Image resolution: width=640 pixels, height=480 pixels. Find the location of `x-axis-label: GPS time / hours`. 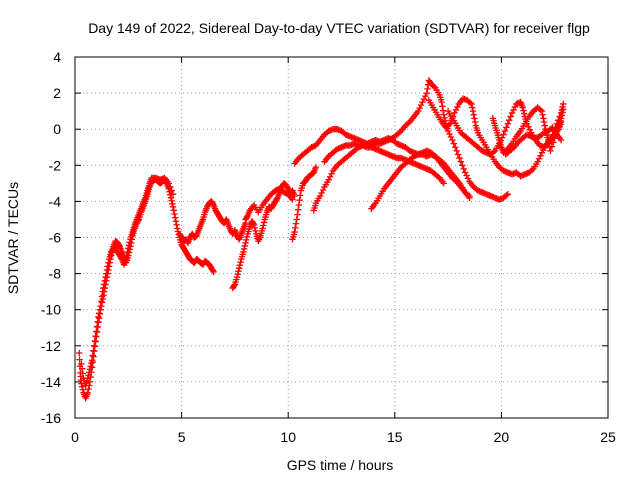

x-axis-label: GPS time / hours is located at coordinates (340, 465).